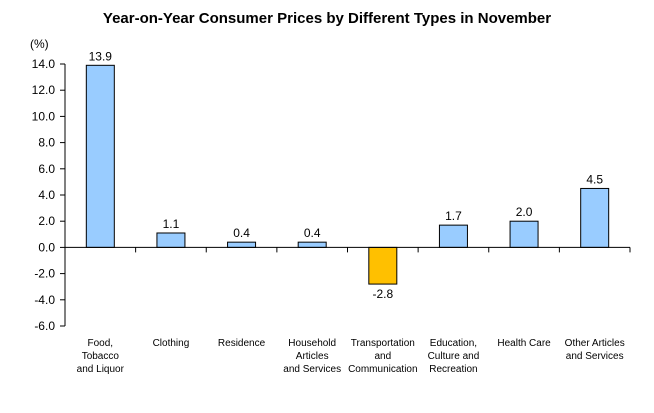  What do you see at coordinates (453, 343) in the screenshot?
I see `category-label: Education,` at bounding box center [453, 343].